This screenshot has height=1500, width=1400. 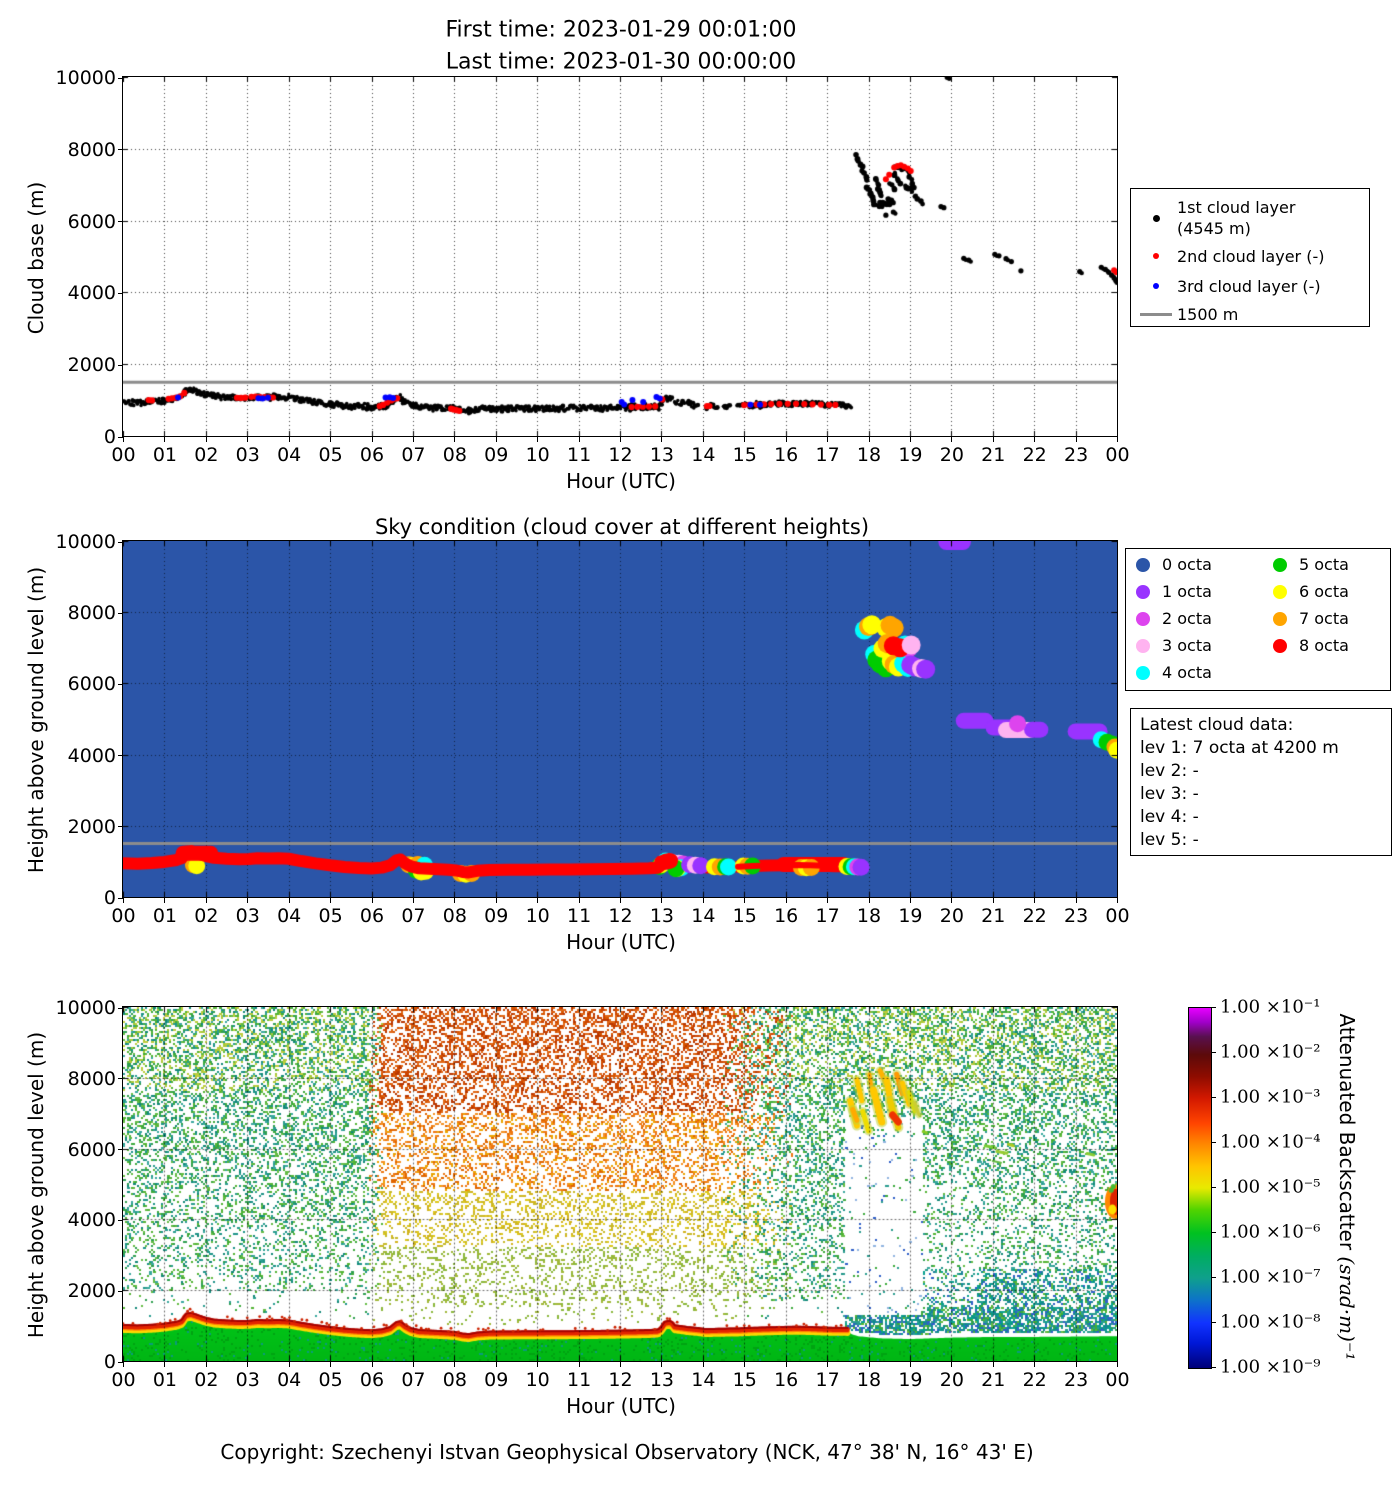 I want to click on ytick-label: 0, so click(x=109, y=437).